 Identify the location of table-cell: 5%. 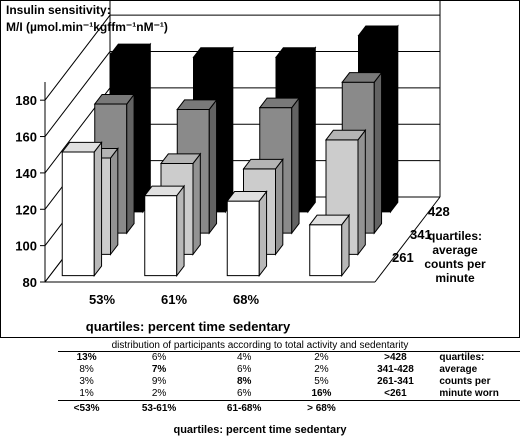
(321, 381).